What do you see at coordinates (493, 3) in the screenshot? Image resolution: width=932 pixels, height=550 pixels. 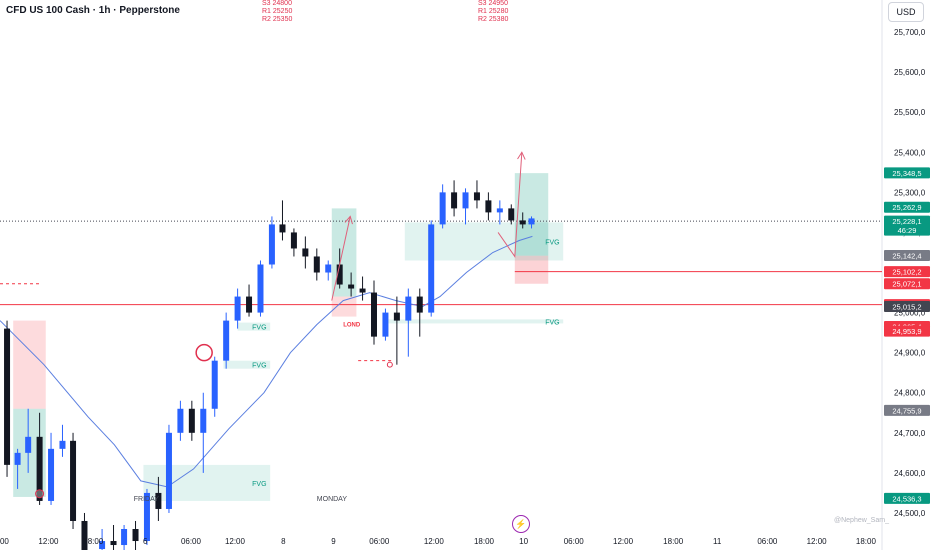 I see `pivot-s3: S3 24950` at bounding box center [493, 3].